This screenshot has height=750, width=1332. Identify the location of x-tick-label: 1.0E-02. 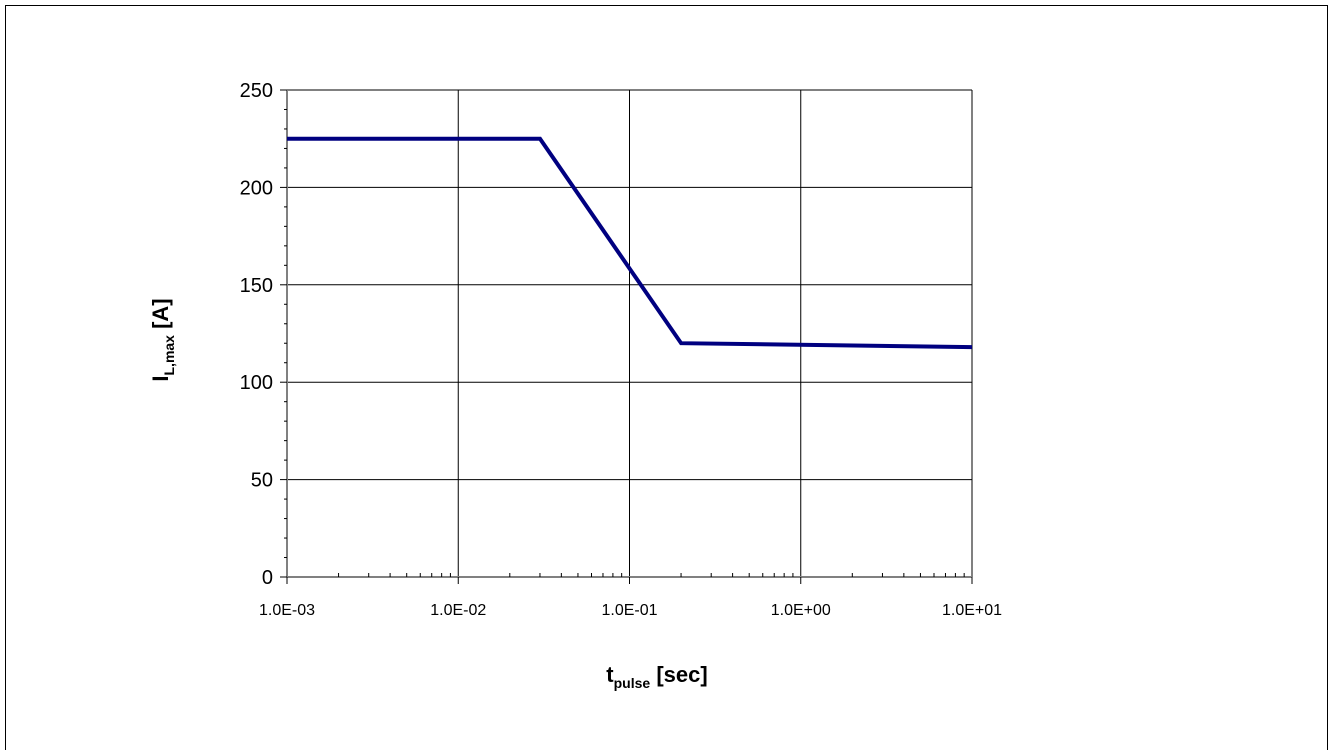
(458, 610).